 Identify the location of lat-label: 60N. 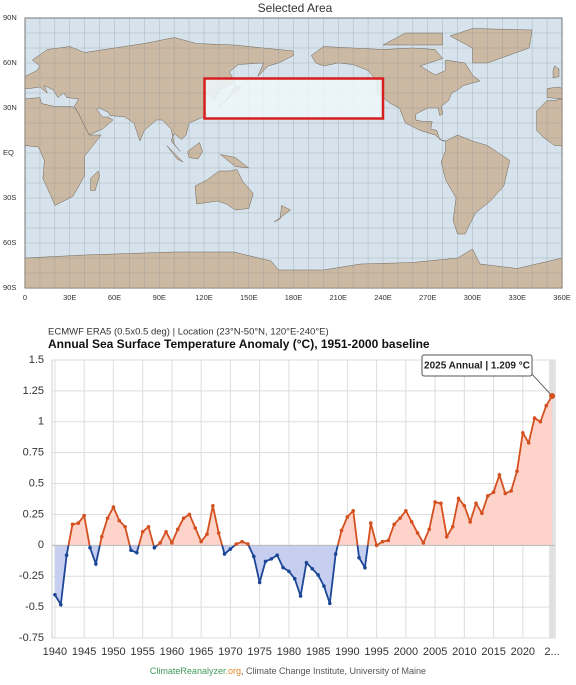
(10, 62).